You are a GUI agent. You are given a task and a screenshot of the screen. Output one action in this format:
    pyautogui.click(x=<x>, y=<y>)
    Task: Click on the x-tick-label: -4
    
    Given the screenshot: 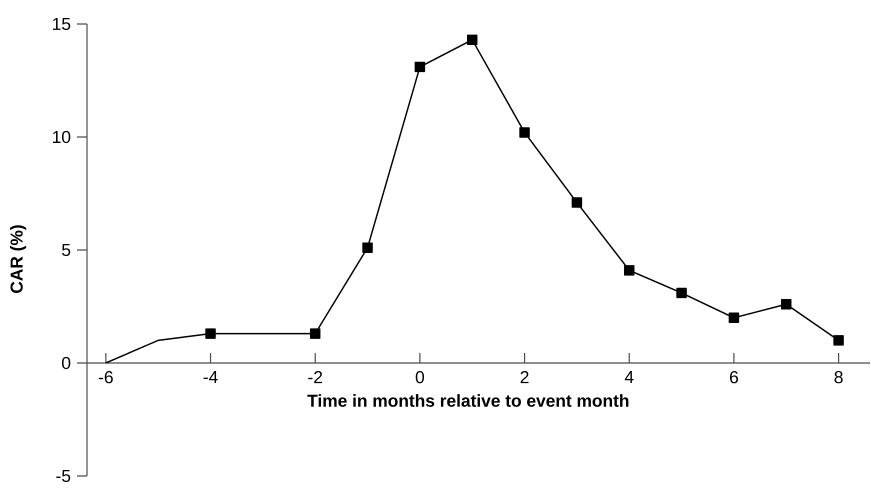 What is the action you would take?
    pyautogui.click(x=211, y=377)
    